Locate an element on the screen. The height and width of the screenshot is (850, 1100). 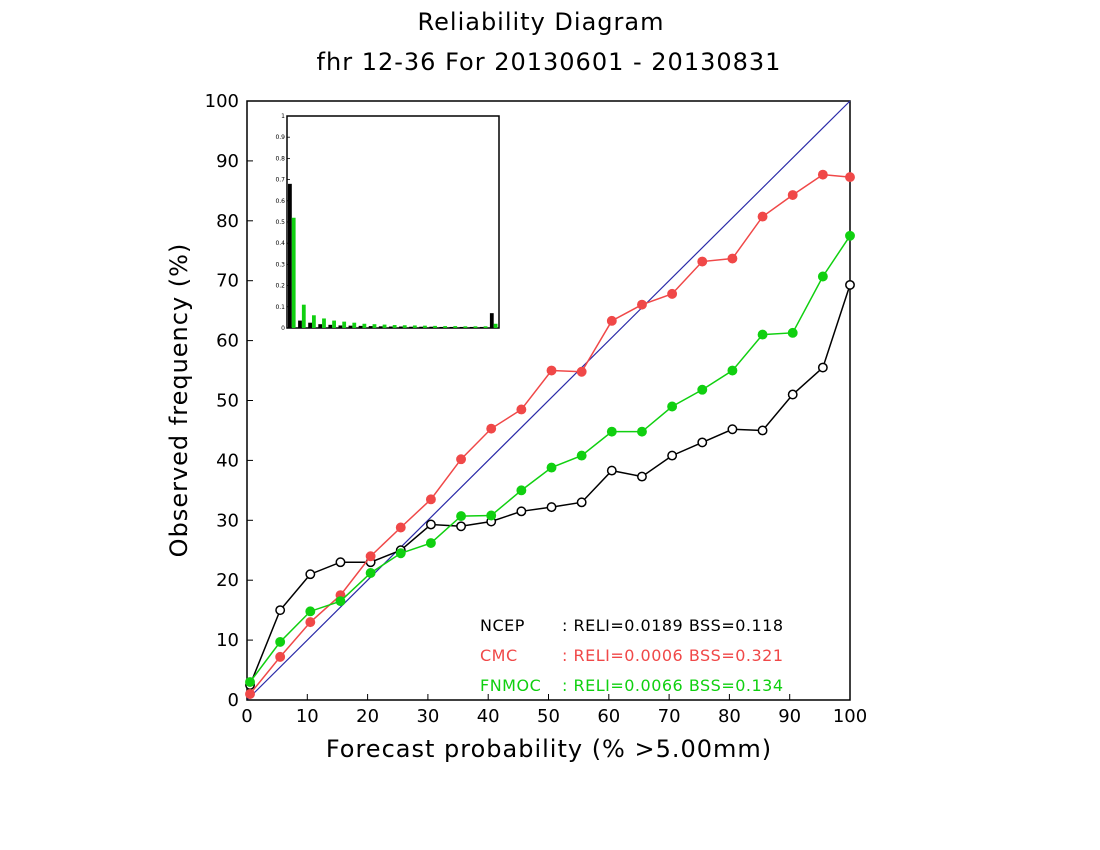
y-tick-label: 40 is located at coordinates (227, 460).